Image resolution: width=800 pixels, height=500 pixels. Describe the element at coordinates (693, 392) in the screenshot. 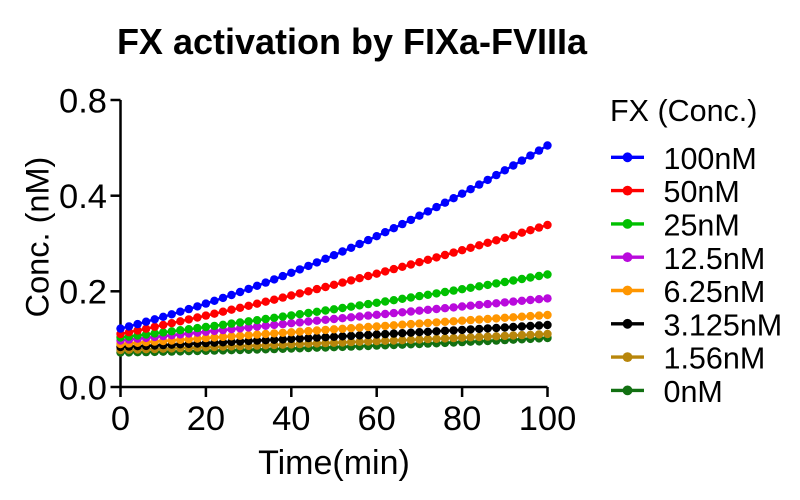

I see `svg-text: 0nM` at that location.